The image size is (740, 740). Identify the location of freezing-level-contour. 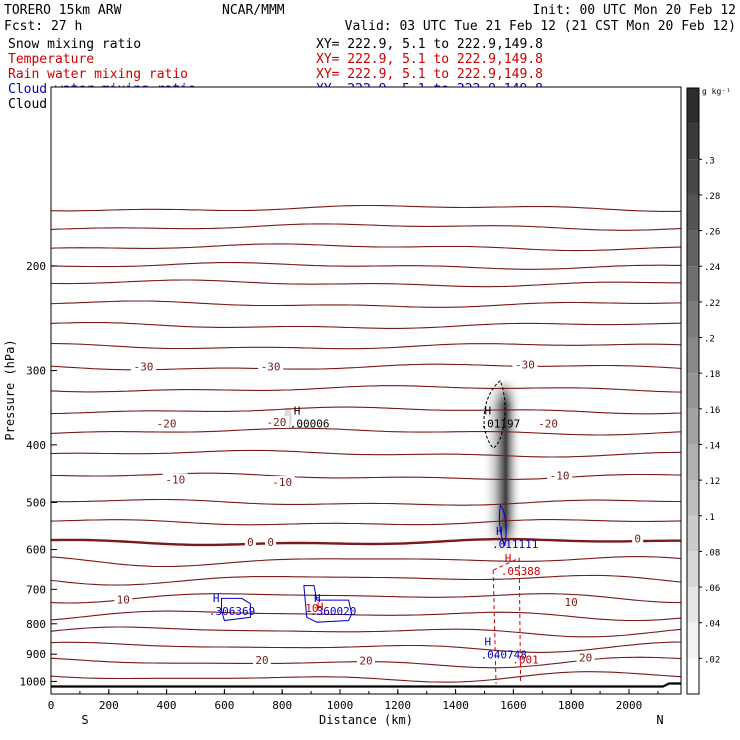
(365, 542).